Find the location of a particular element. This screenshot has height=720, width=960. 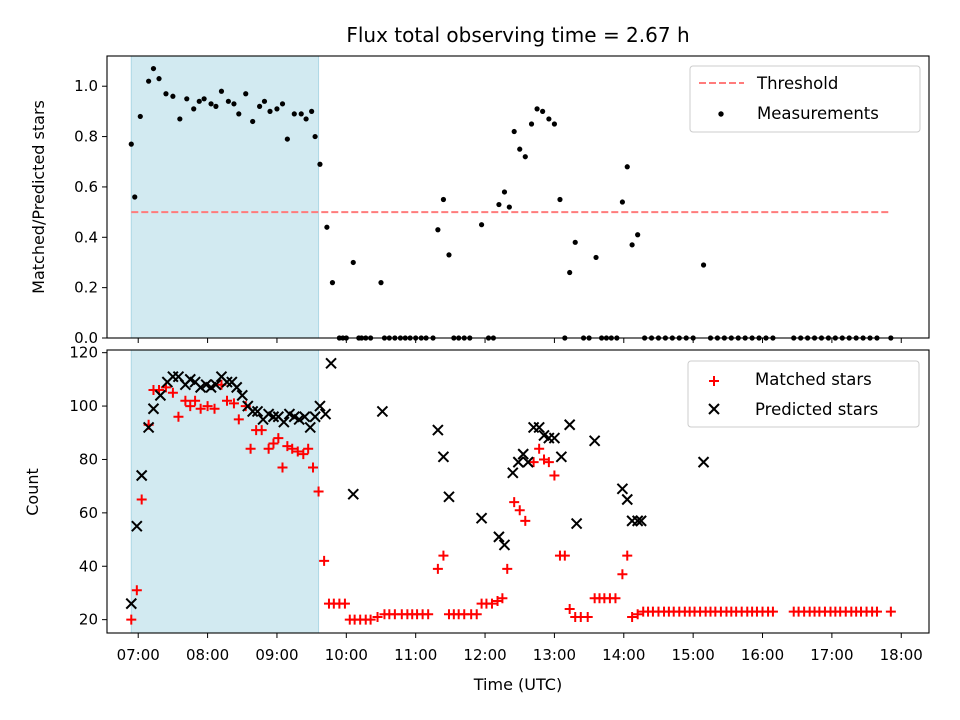

top-y-tick-label: 0.0 is located at coordinates (86, 338).